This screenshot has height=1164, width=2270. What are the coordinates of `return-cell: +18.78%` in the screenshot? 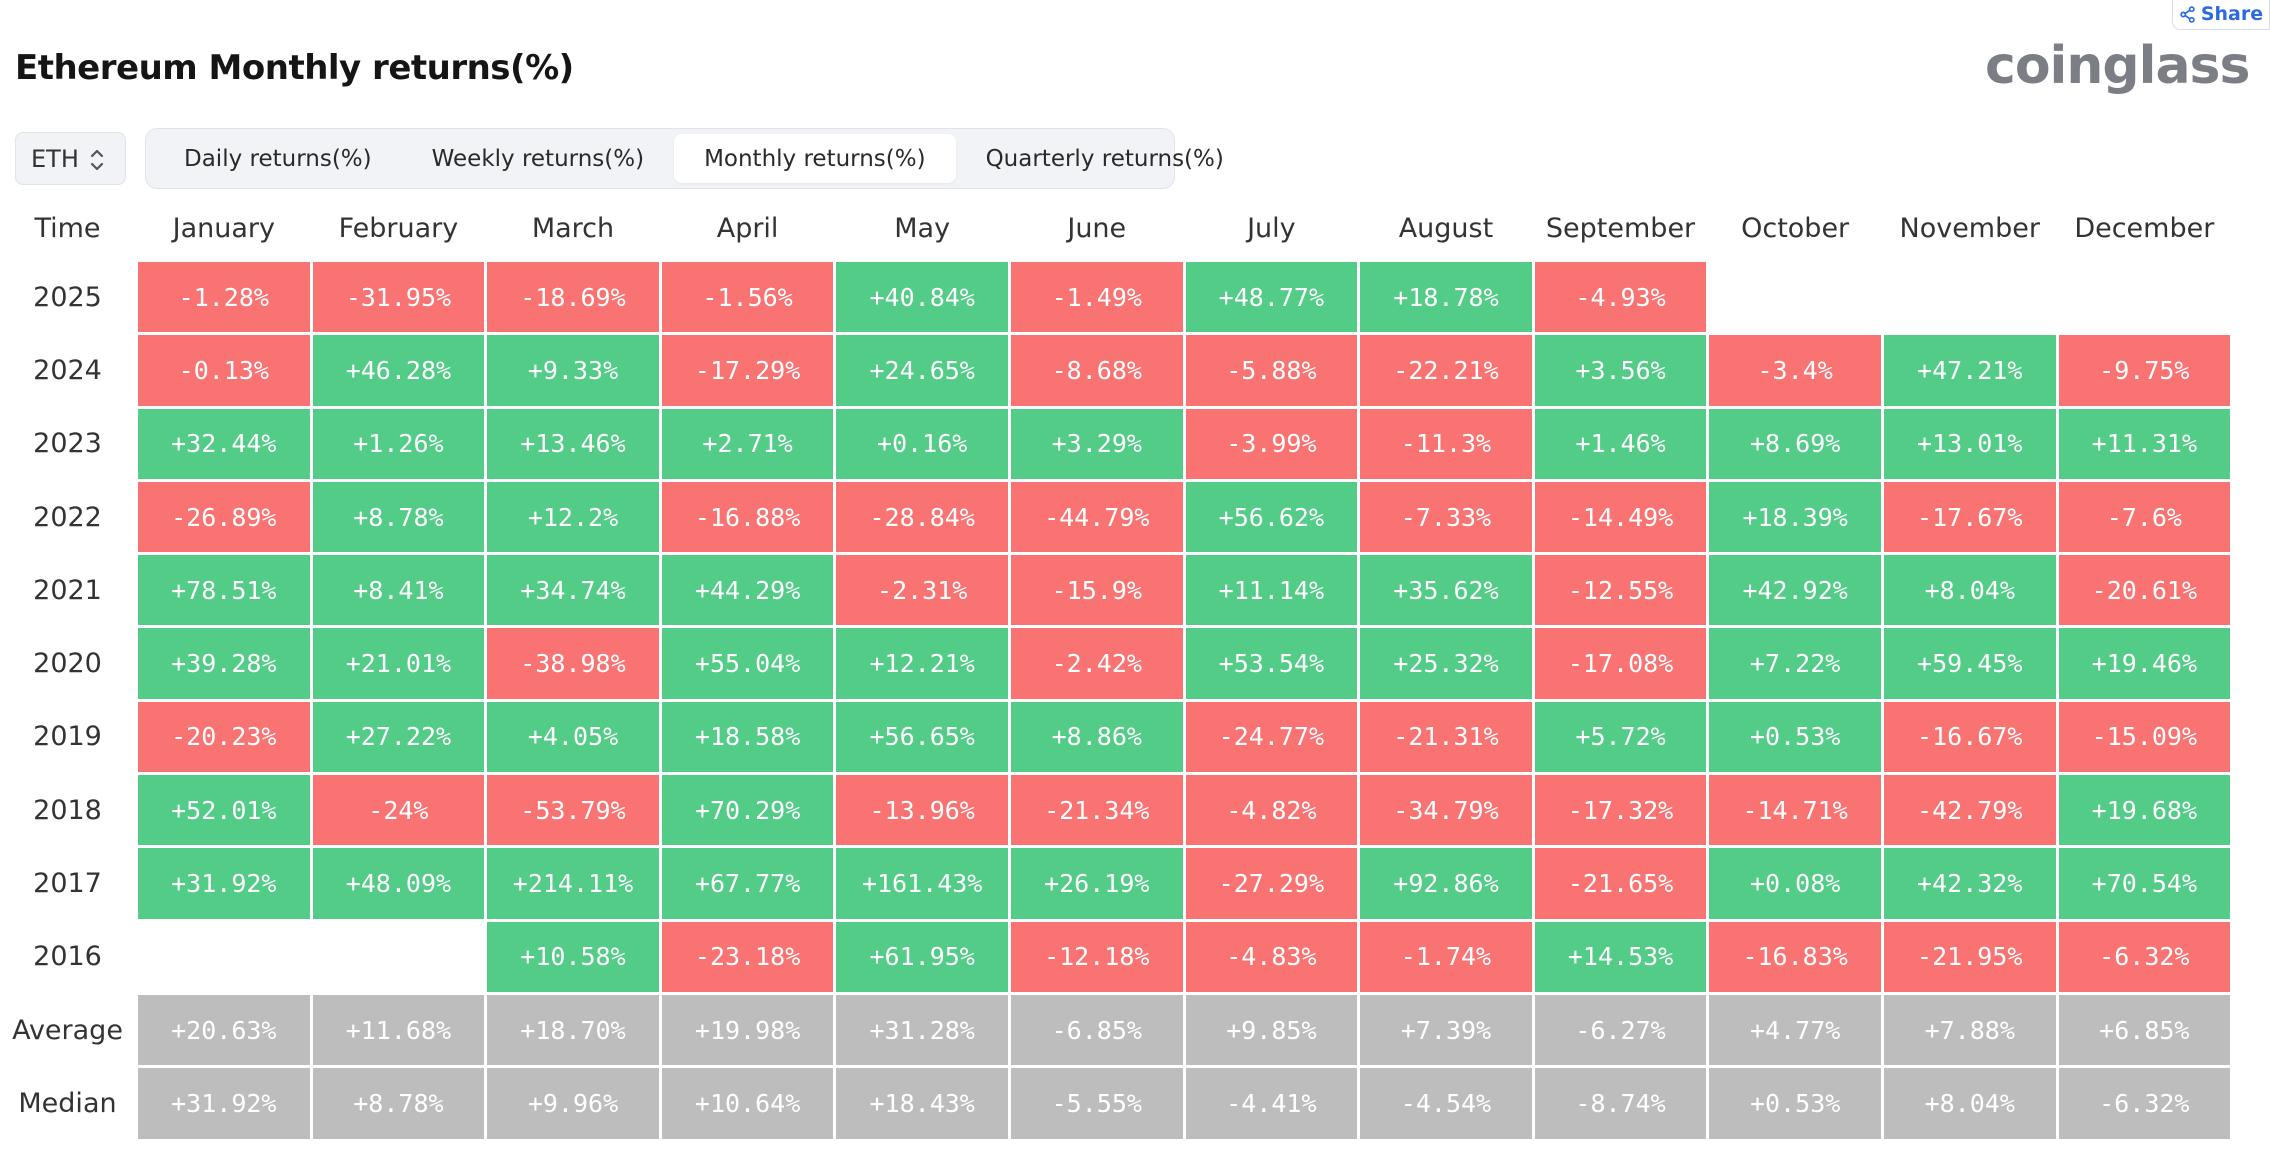 It's located at (1446, 297).